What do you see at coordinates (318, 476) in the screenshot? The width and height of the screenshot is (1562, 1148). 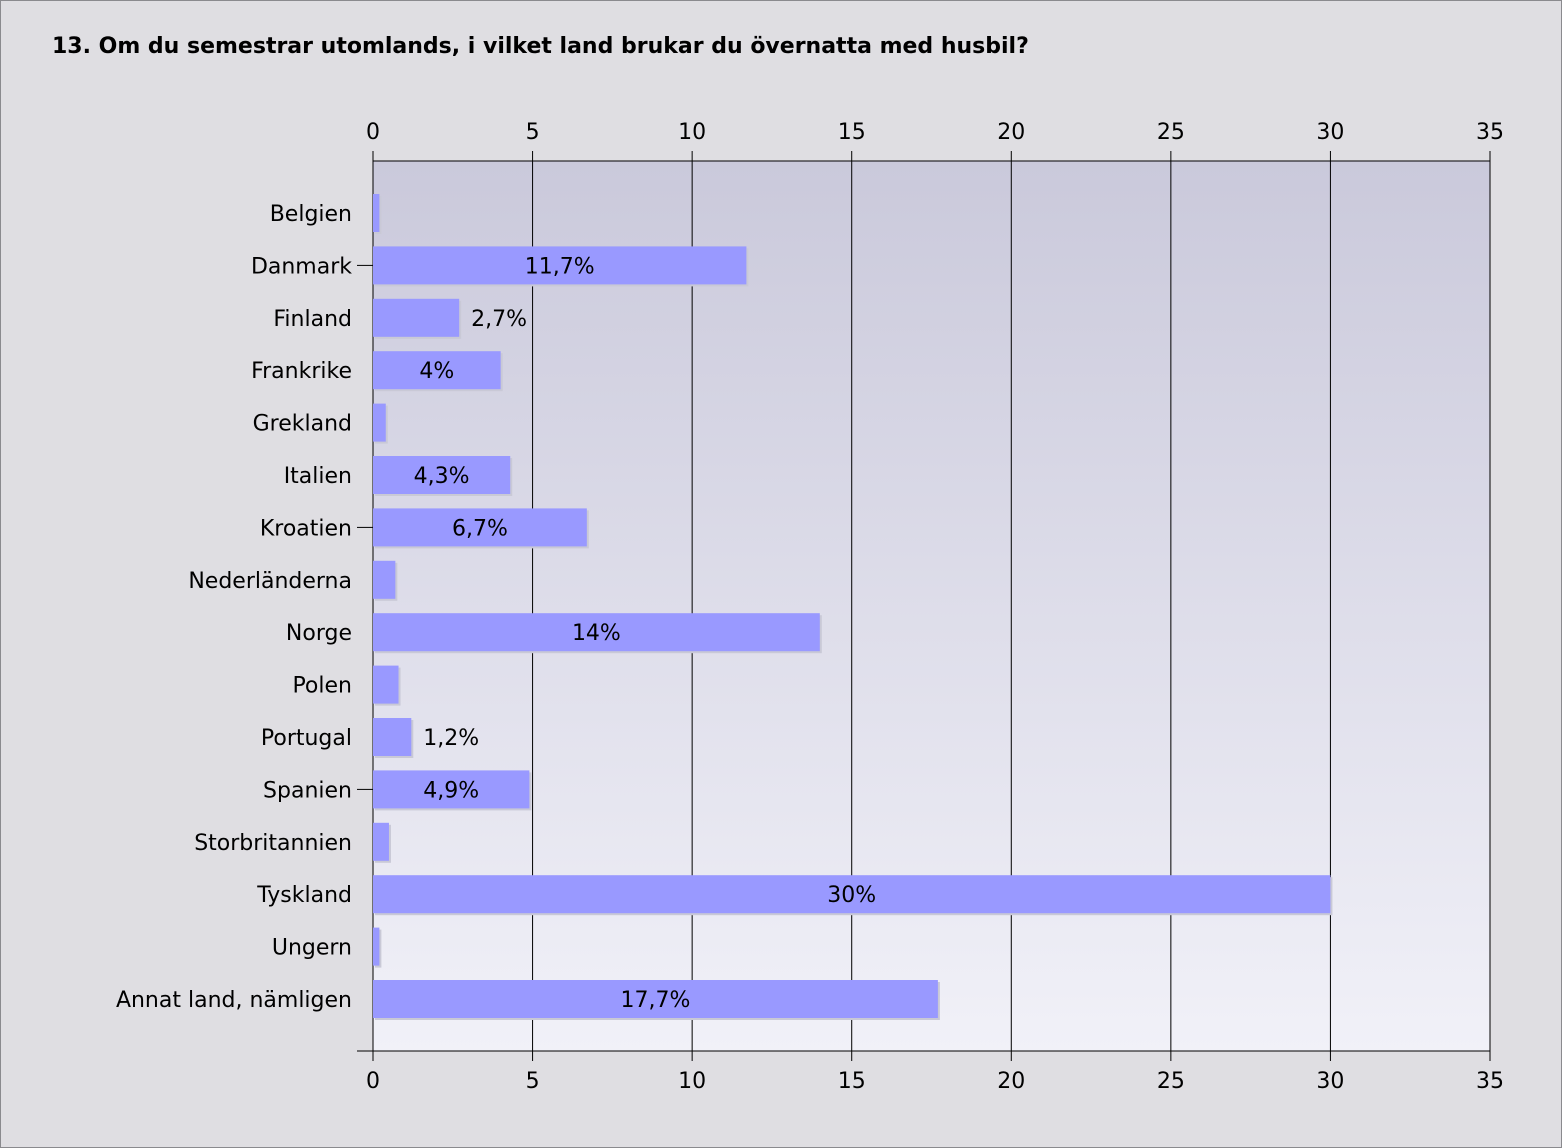 I see `category-label: Italien` at bounding box center [318, 476].